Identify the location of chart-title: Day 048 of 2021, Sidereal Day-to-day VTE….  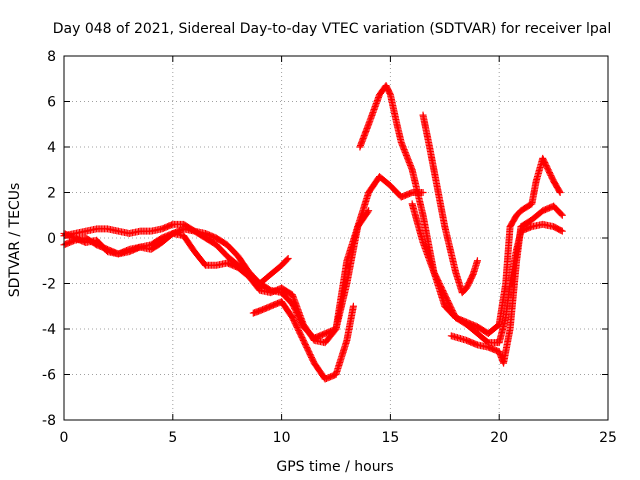
(332, 29).